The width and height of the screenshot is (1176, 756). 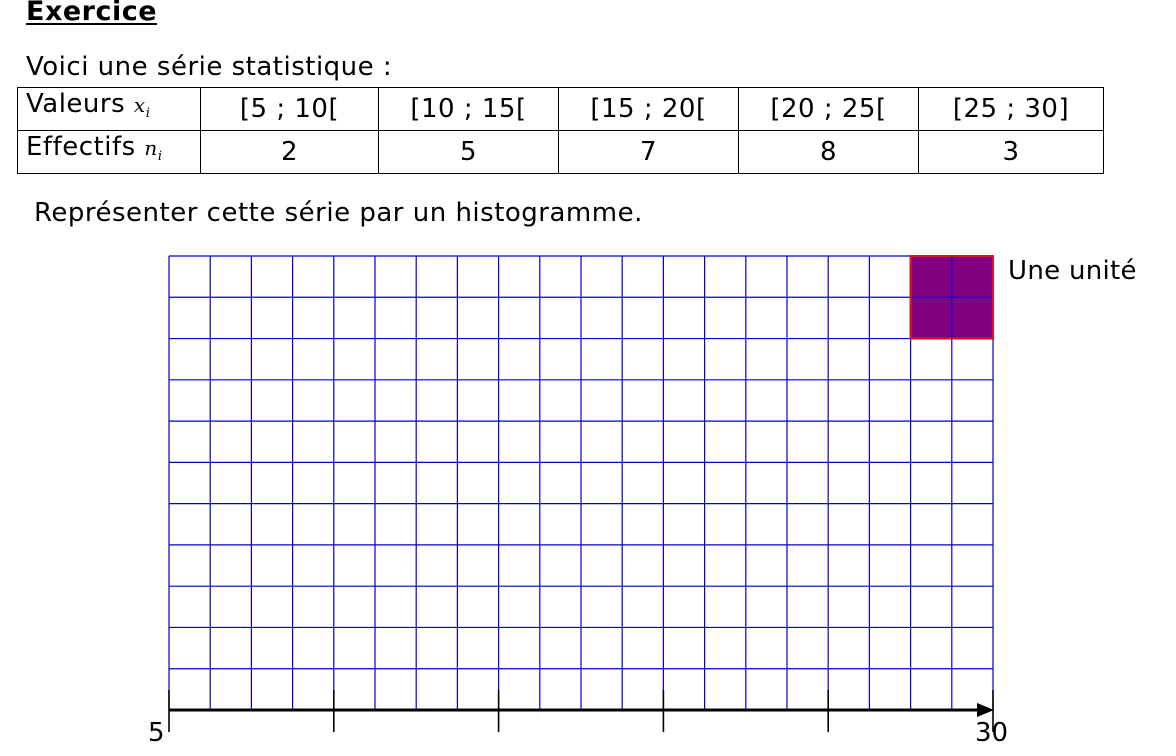 I want to click on counts-label: Effectifs, so click(x=81, y=147).